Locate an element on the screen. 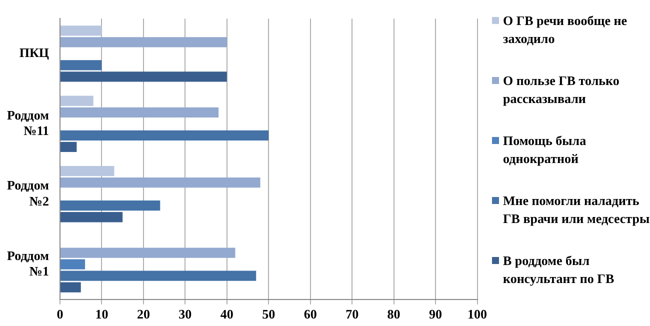 The height and width of the screenshot is (326, 650). legend-label: О пользе ГВ только рассказывали is located at coordinates (561, 90).